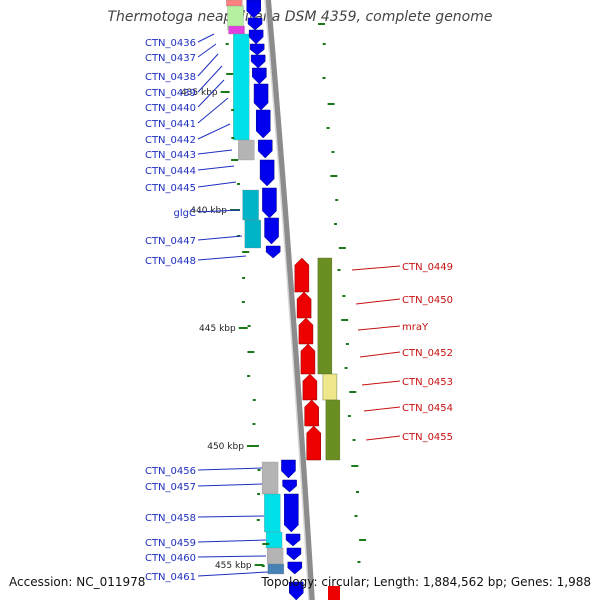  Describe the element at coordinates (217, 329) in the screenshot. I see `scale-label: 445 kbp` at that location.